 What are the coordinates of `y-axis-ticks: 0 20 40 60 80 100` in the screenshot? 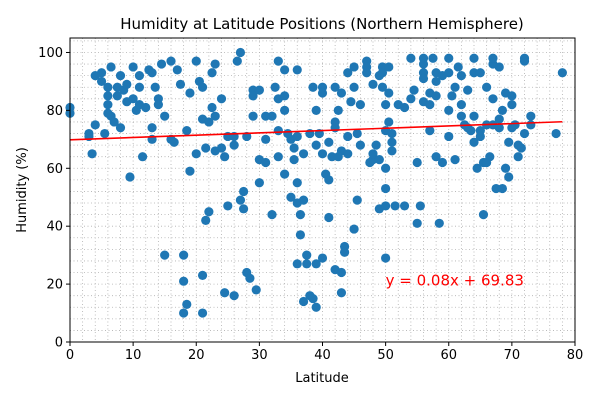 It's located at (54, 198).